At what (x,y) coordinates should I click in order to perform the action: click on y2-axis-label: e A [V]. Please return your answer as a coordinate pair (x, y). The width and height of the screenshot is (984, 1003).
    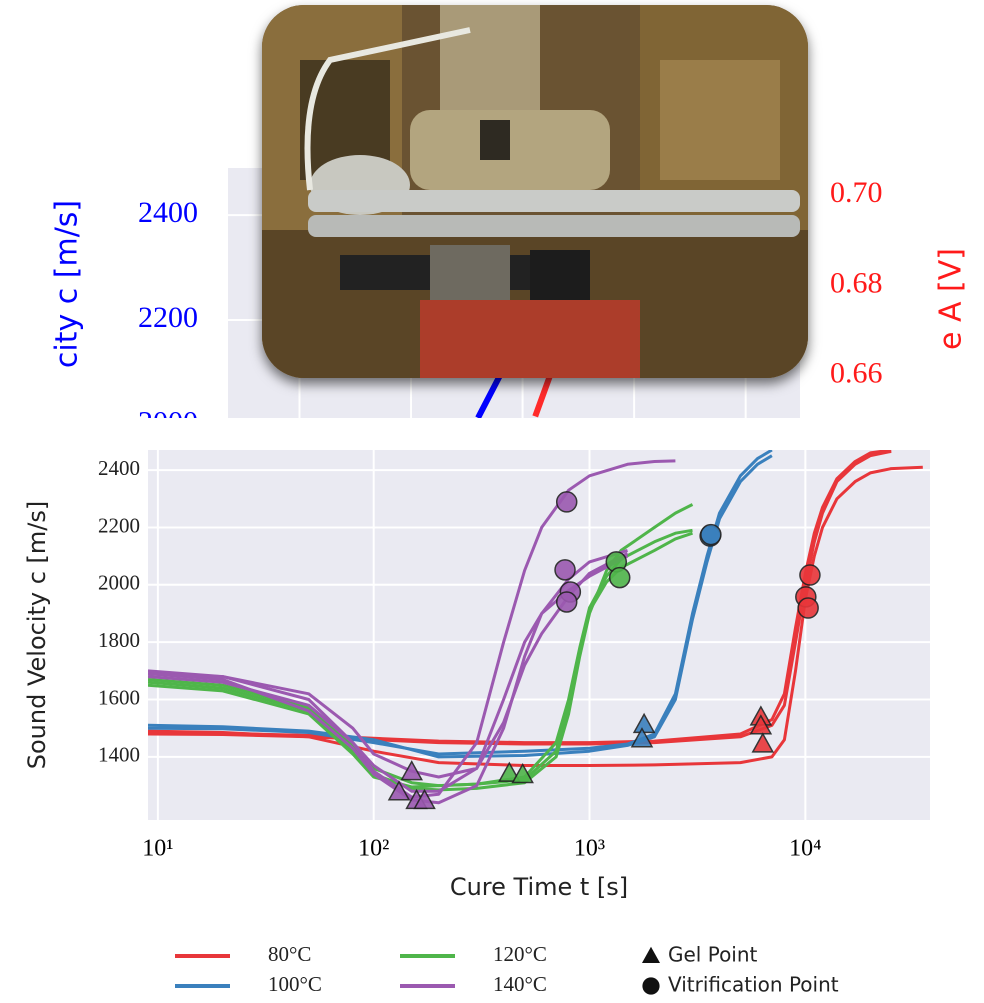
    Looking at the image, I should click on (951, 299).